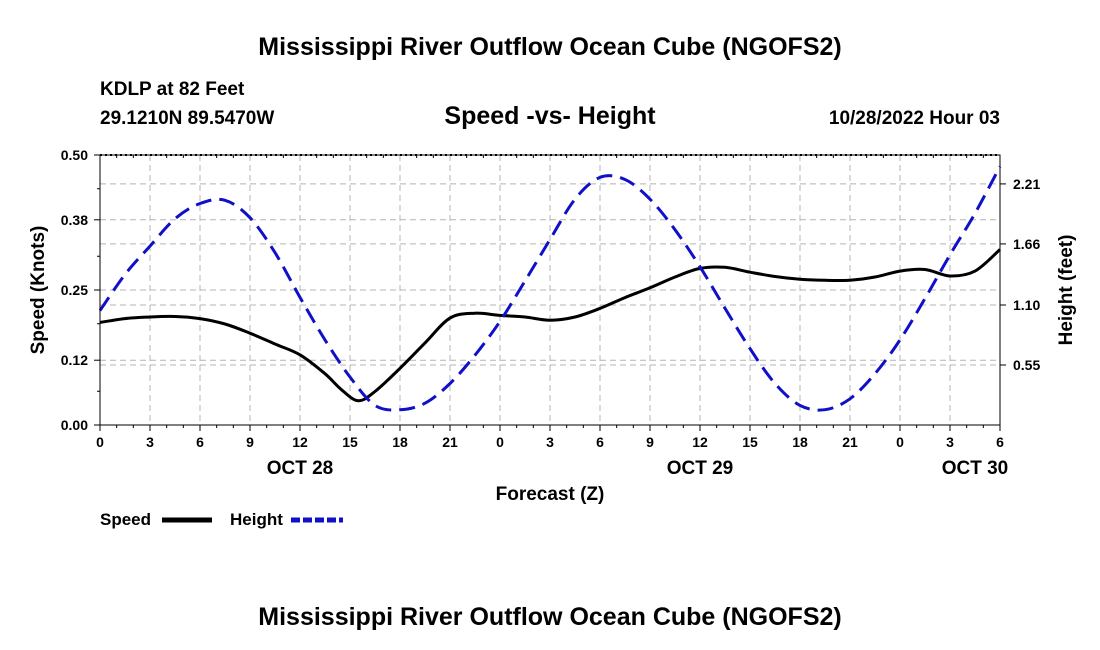  I want to click on legend-height-label: Height, so click(256, 519).